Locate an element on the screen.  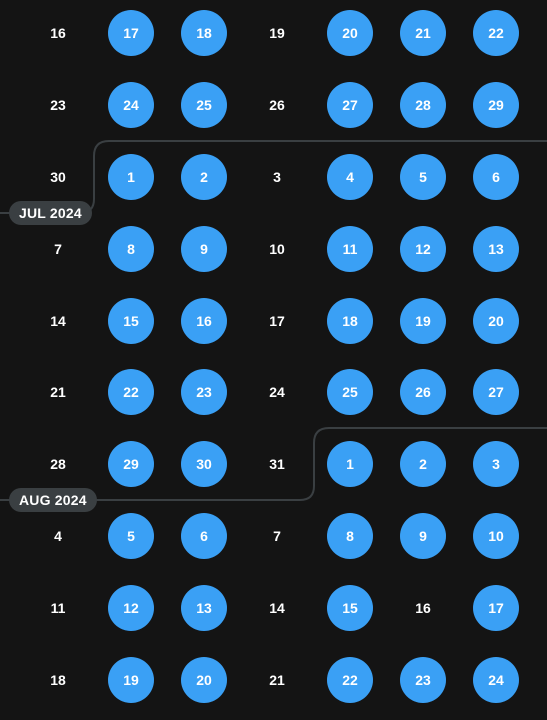
week-row: 4 5 6 7 8 9 10 is located at coordinates (273, 536).